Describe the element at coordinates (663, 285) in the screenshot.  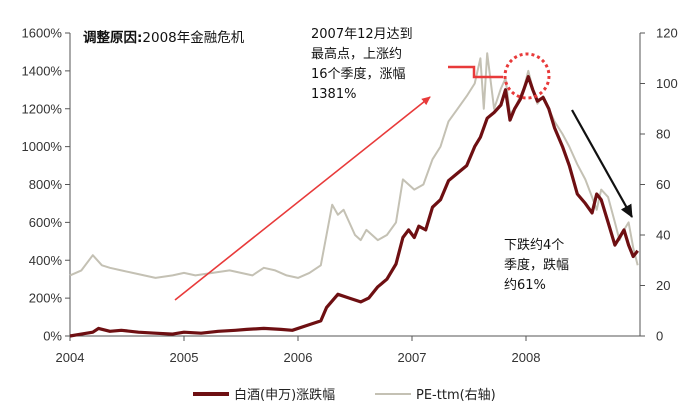
I see `right-tick-label: 20` at that location.